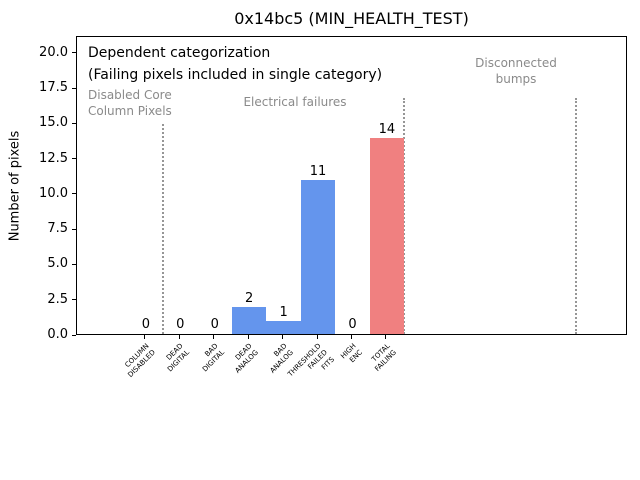 The height and width of the screenshot is (480, 640). I want to click on y-tick-label: 15.0, so click(53, 123).